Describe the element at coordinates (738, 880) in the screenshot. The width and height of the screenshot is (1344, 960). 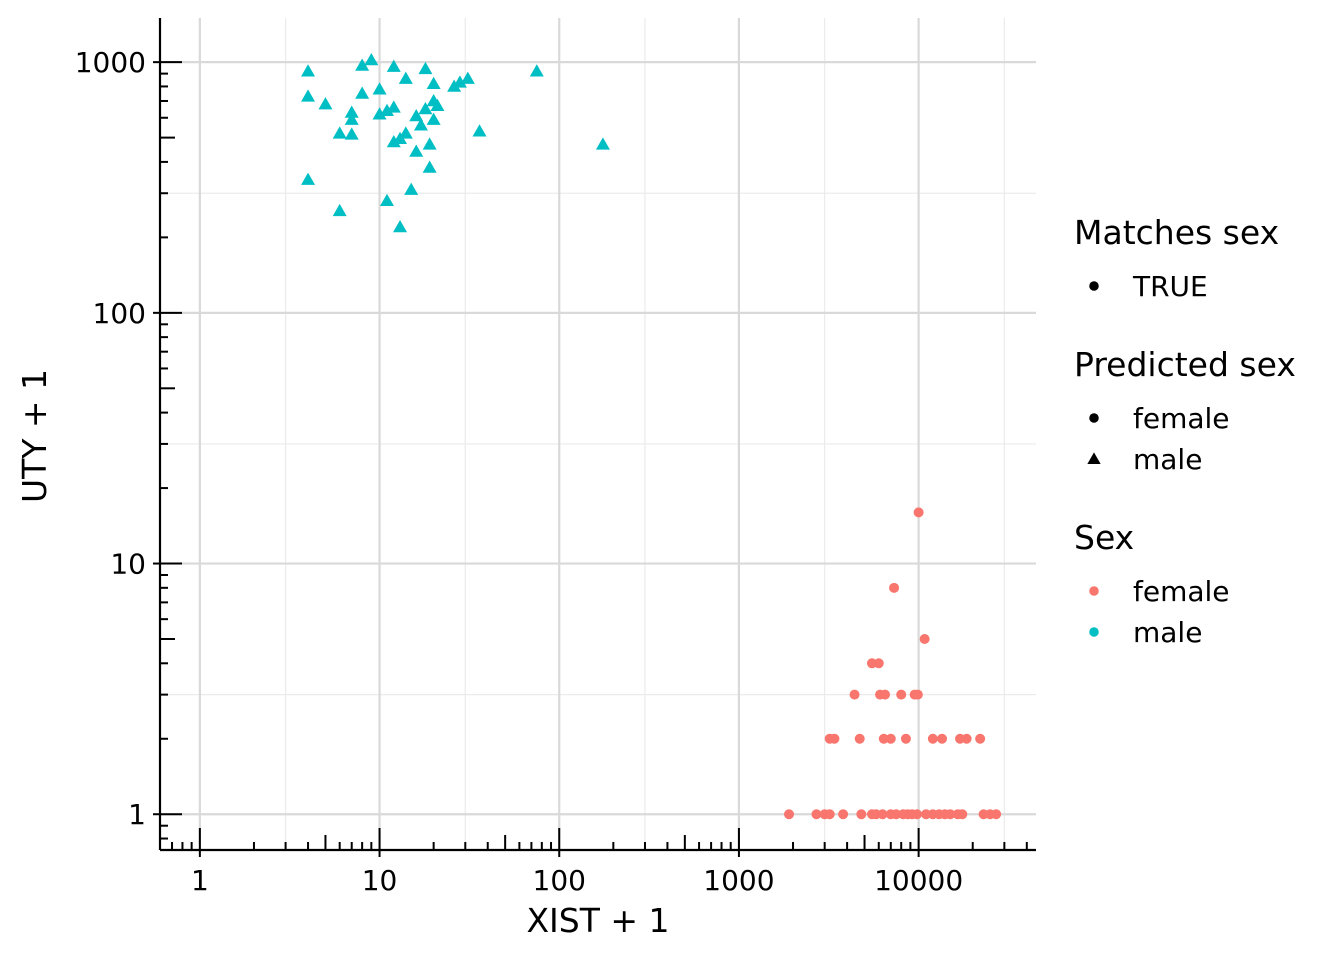
I see `x-tick-label: 1000` at that location.